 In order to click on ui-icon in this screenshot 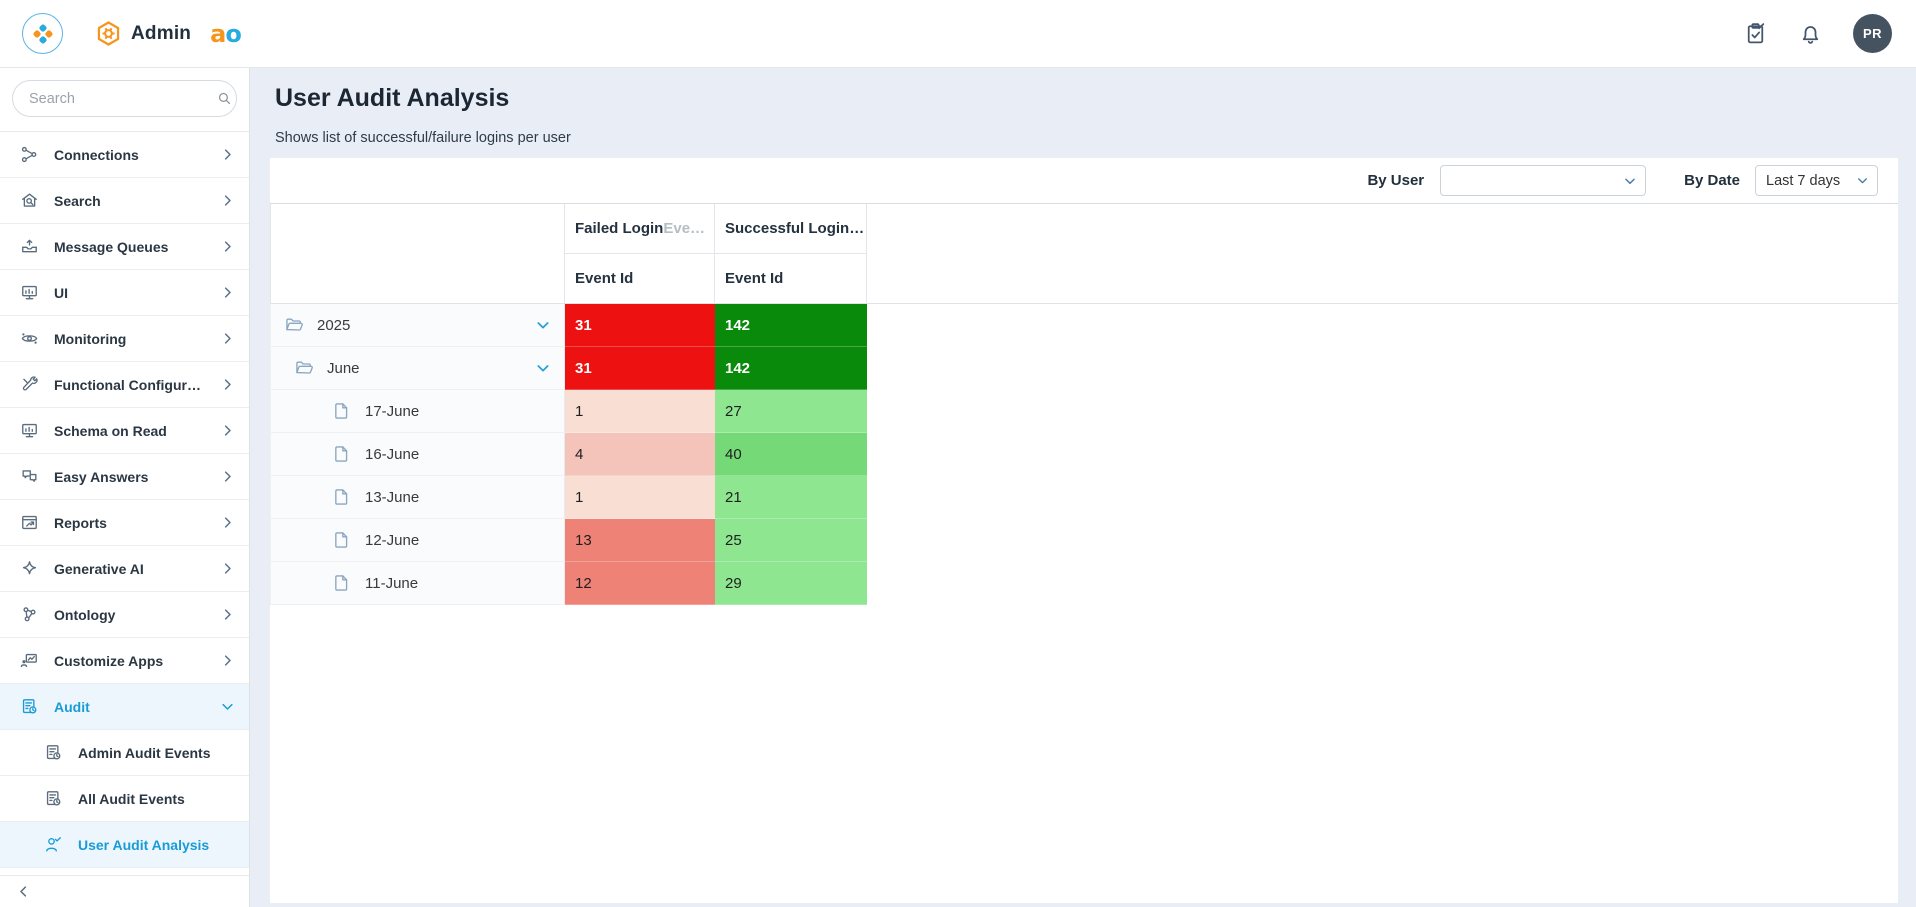, I will do `click(29, 292)`.